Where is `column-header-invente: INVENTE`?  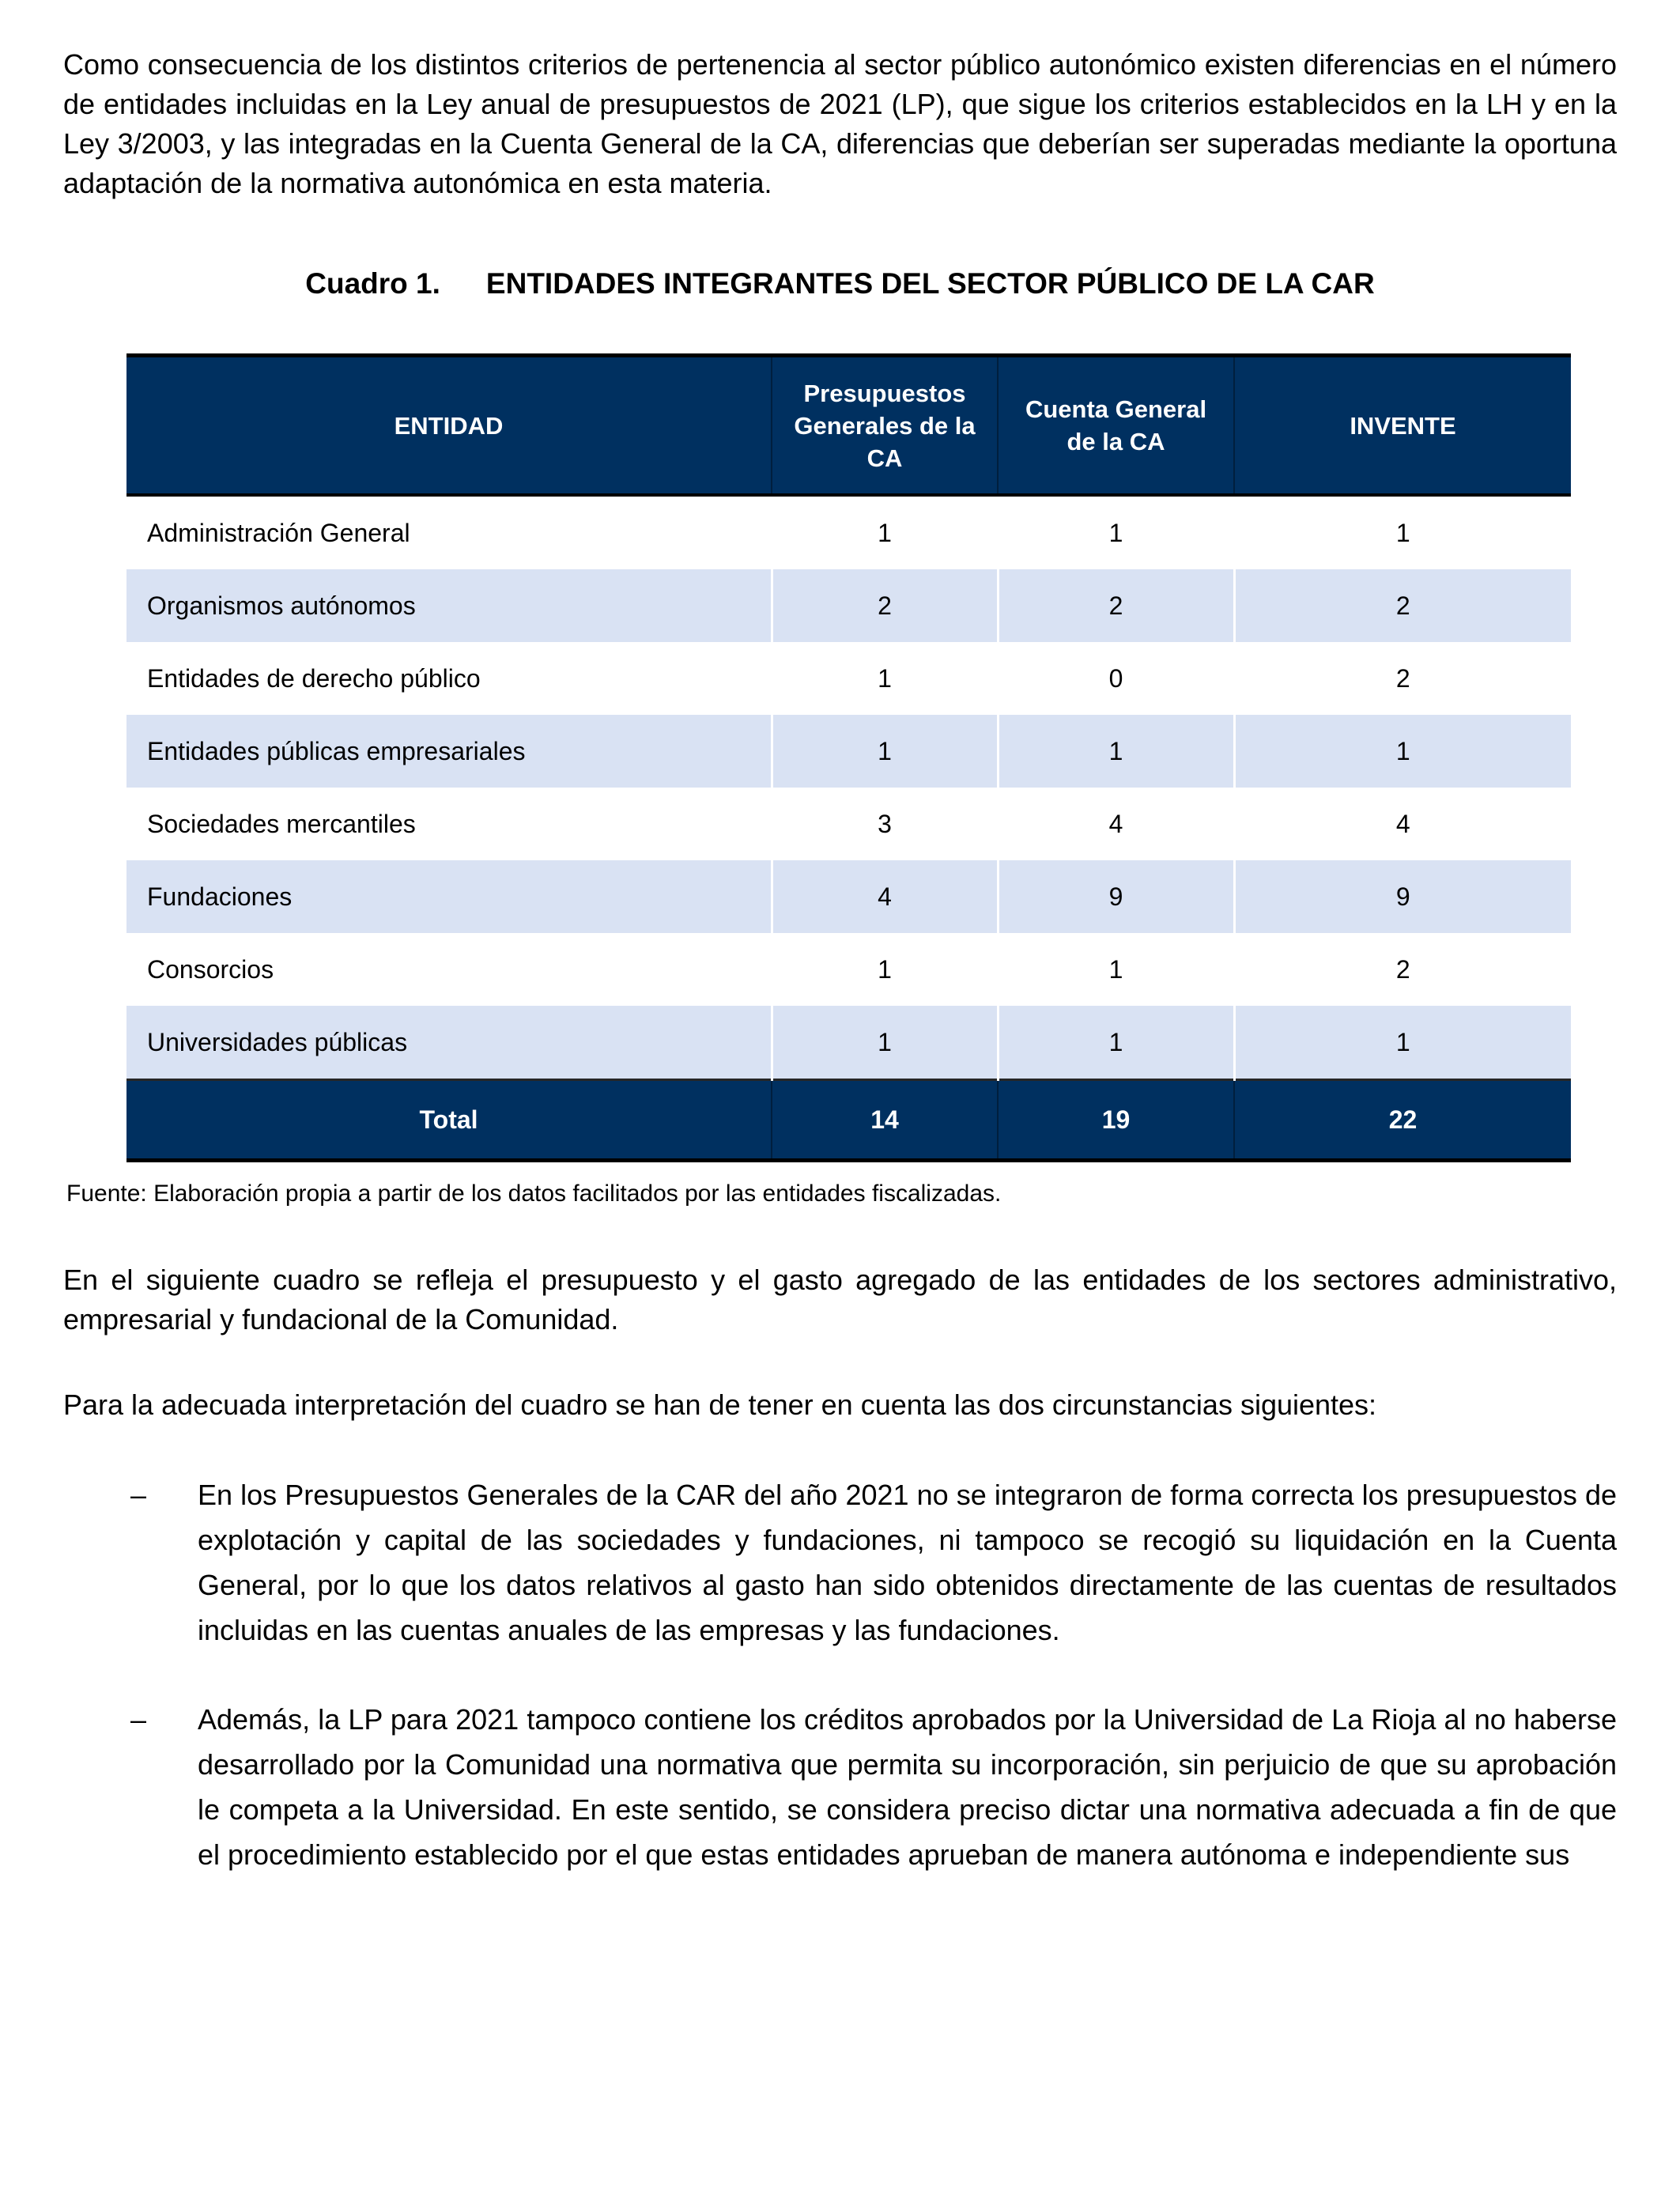
column-header-invente: INVENTE is located at coordinates (1402, 425).